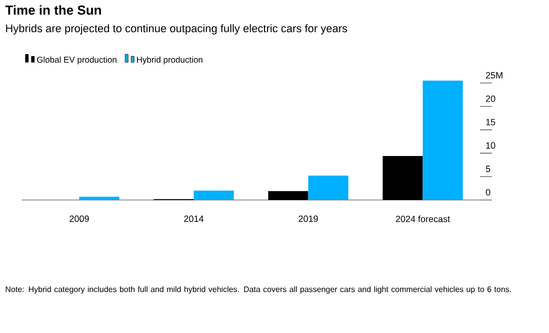  I want to click on y-tick-label: 10, so click(491, 145).